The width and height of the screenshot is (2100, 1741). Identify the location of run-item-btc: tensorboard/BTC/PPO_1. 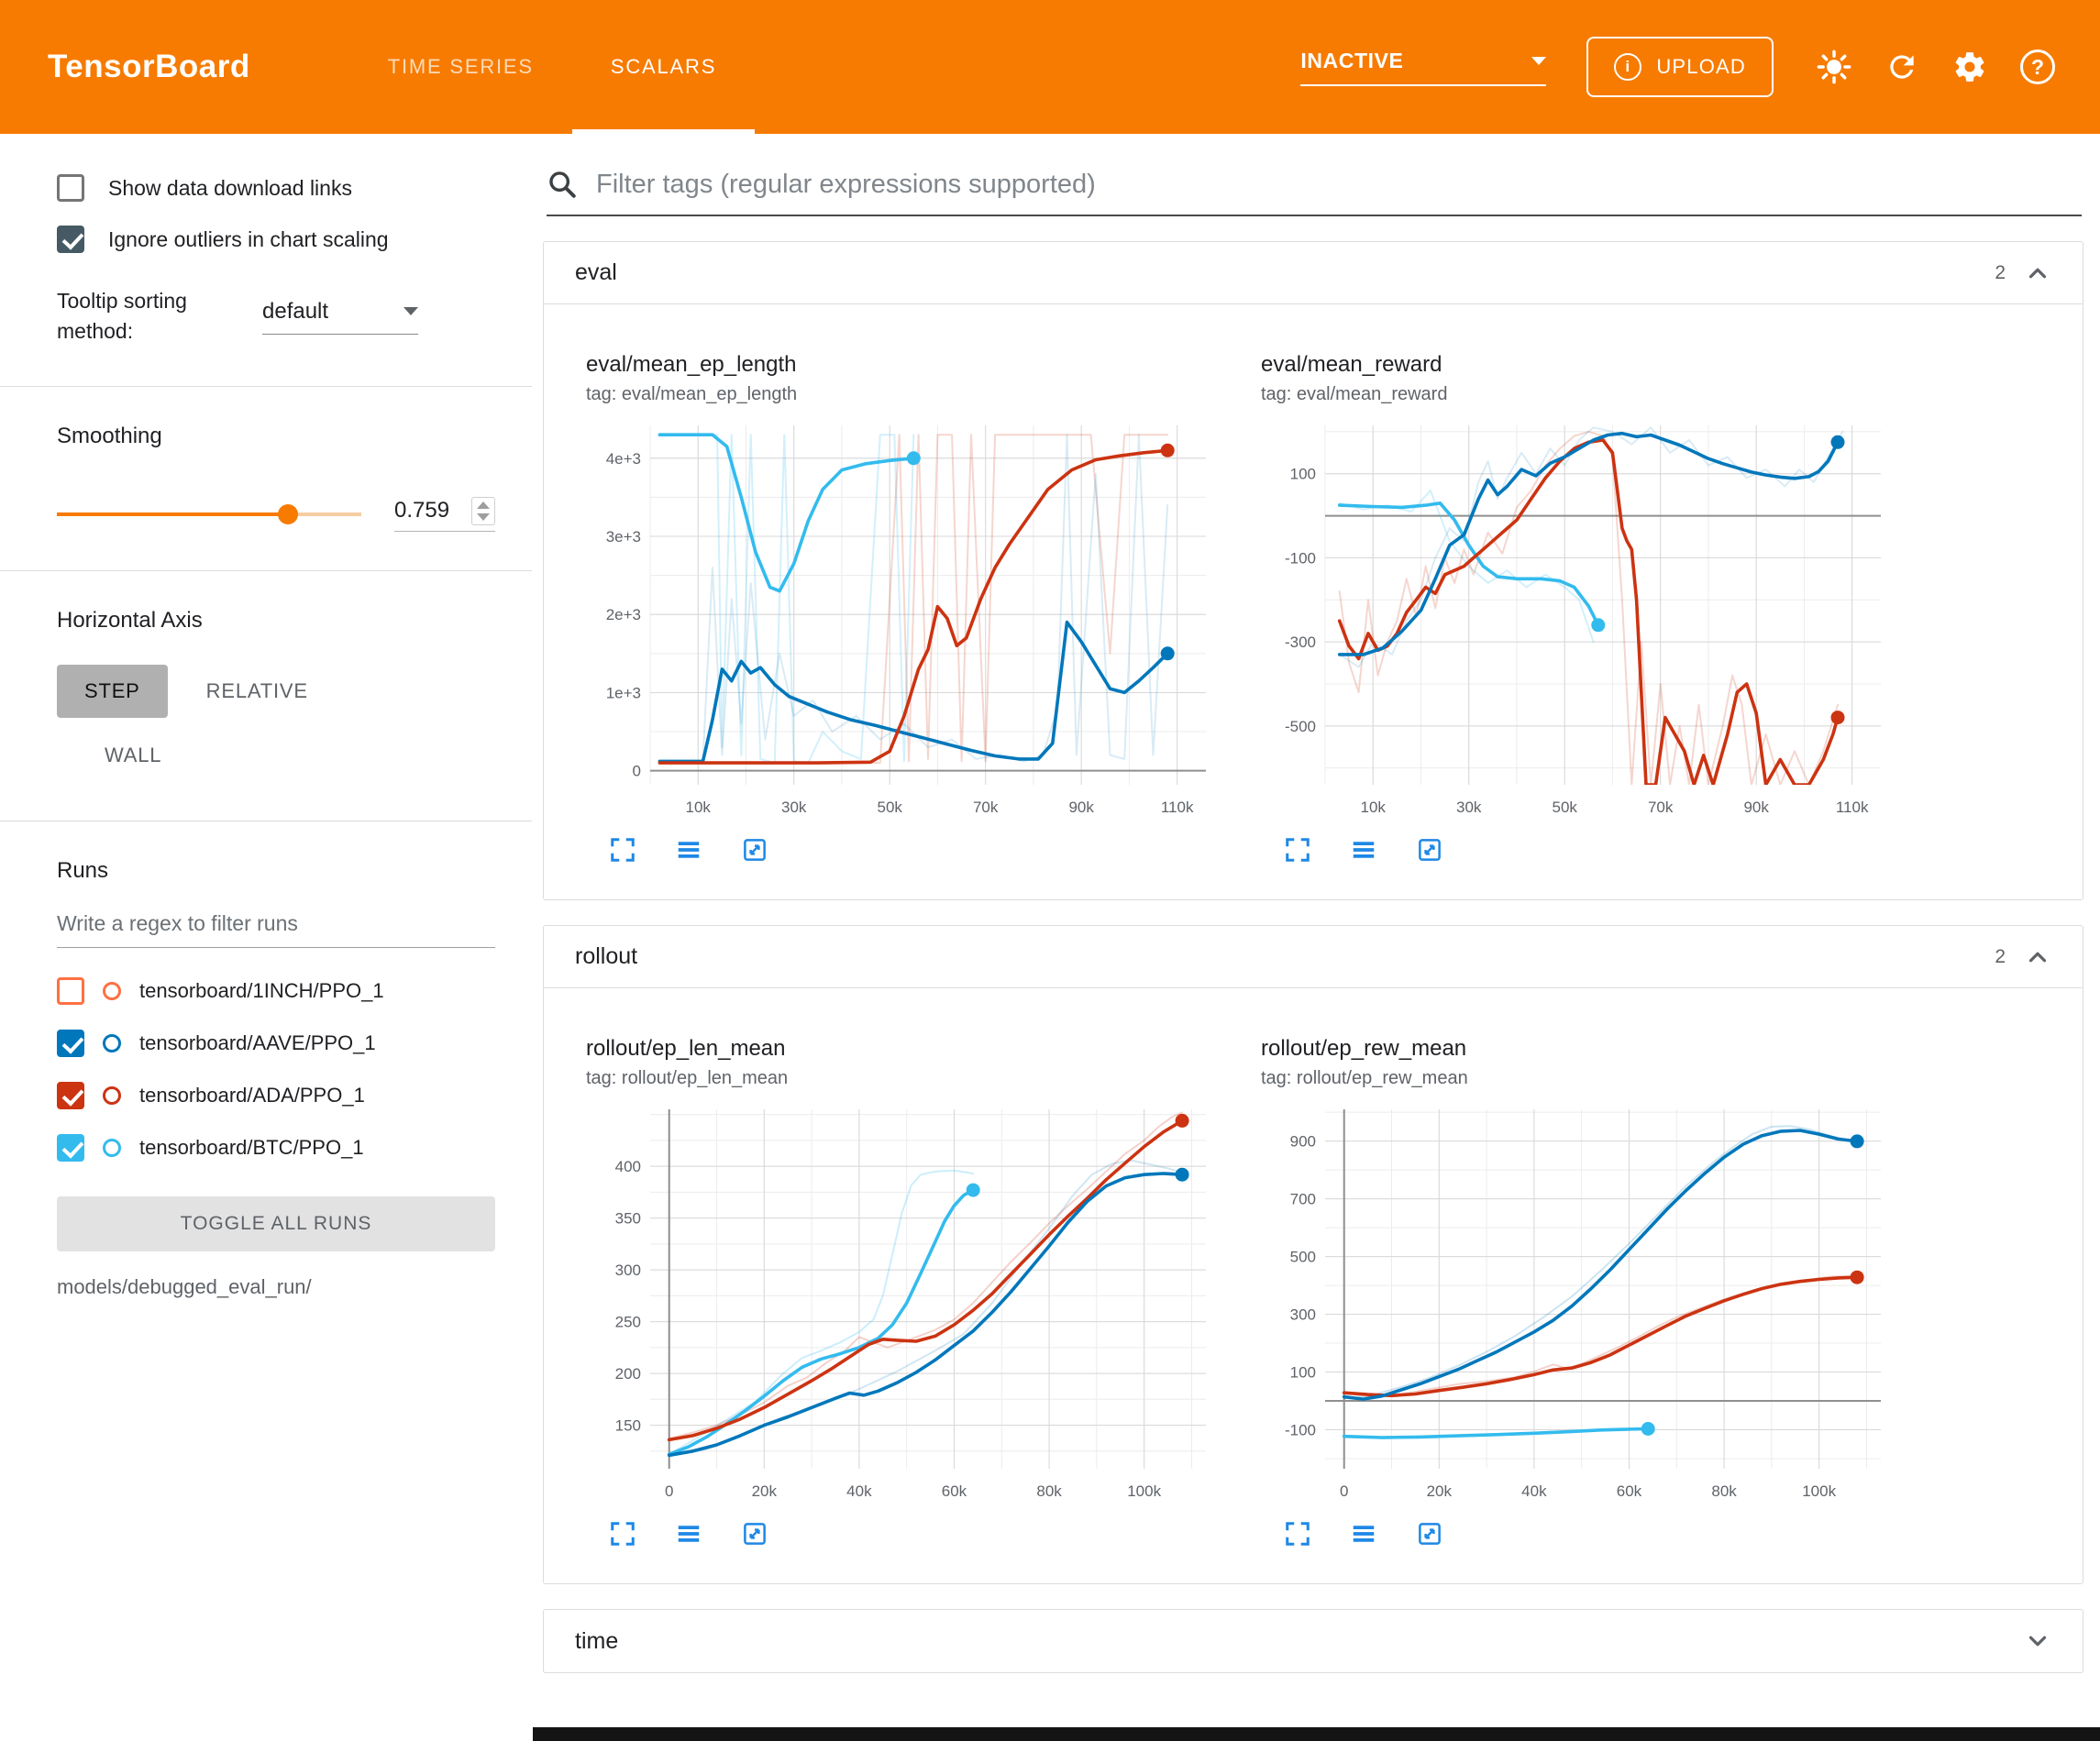
(276, 1147).